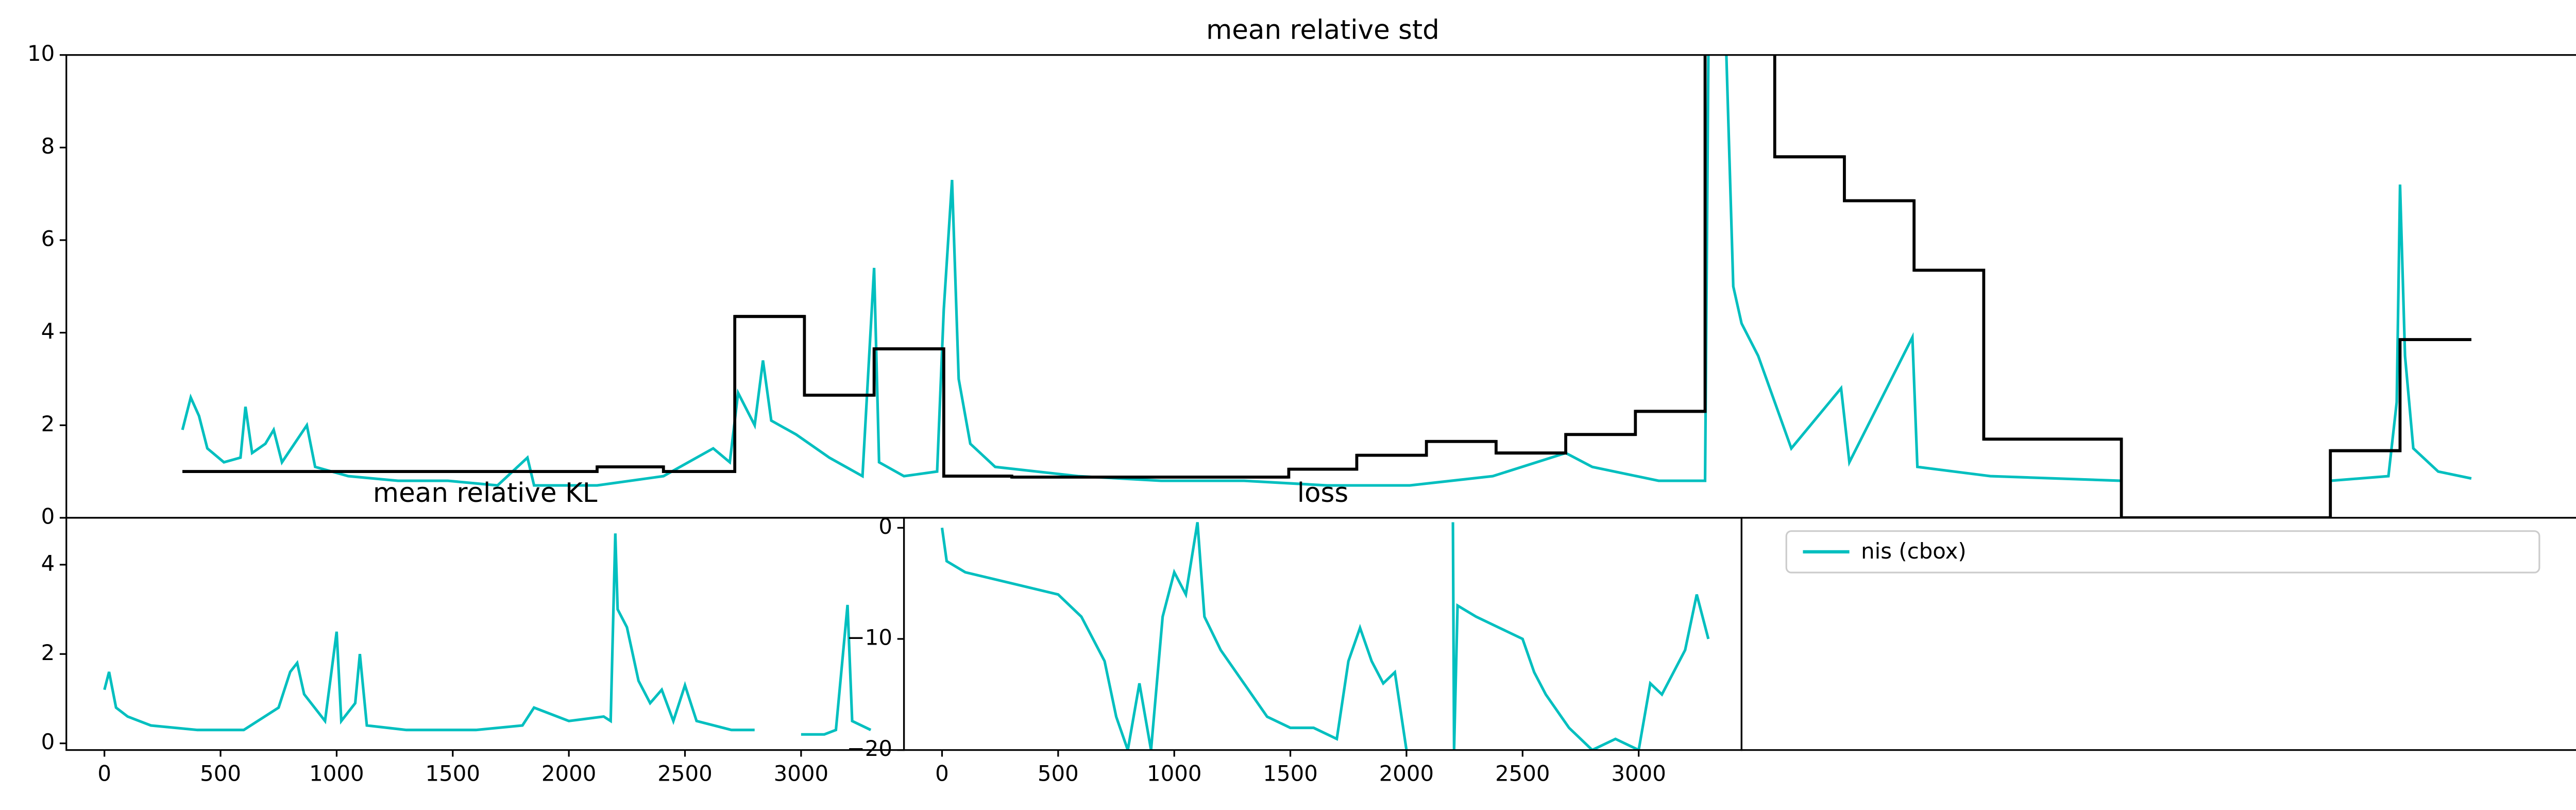  What do you see at coordinates (870, 637) in the screenshot?
I see `y-tick-label: −10` at bounding box center [870, 637].